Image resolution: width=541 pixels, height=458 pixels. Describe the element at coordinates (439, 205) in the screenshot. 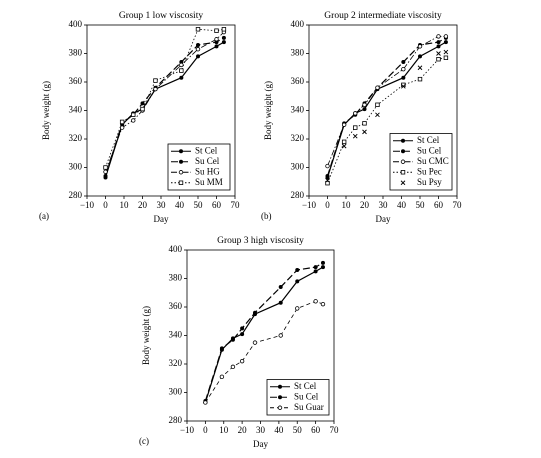

I see `x-tick-label: 60` at that location.